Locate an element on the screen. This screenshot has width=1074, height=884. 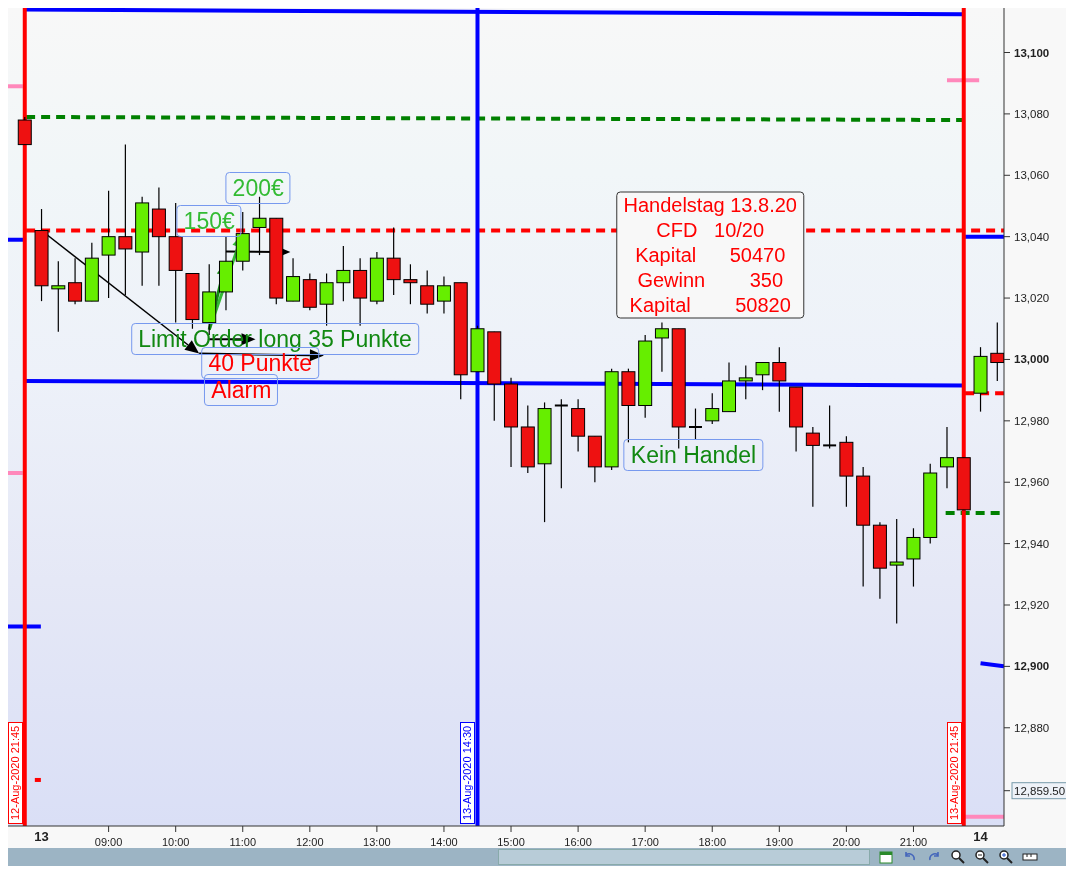
x-tick-label: 19:00 is located at coordinates (779, 842).